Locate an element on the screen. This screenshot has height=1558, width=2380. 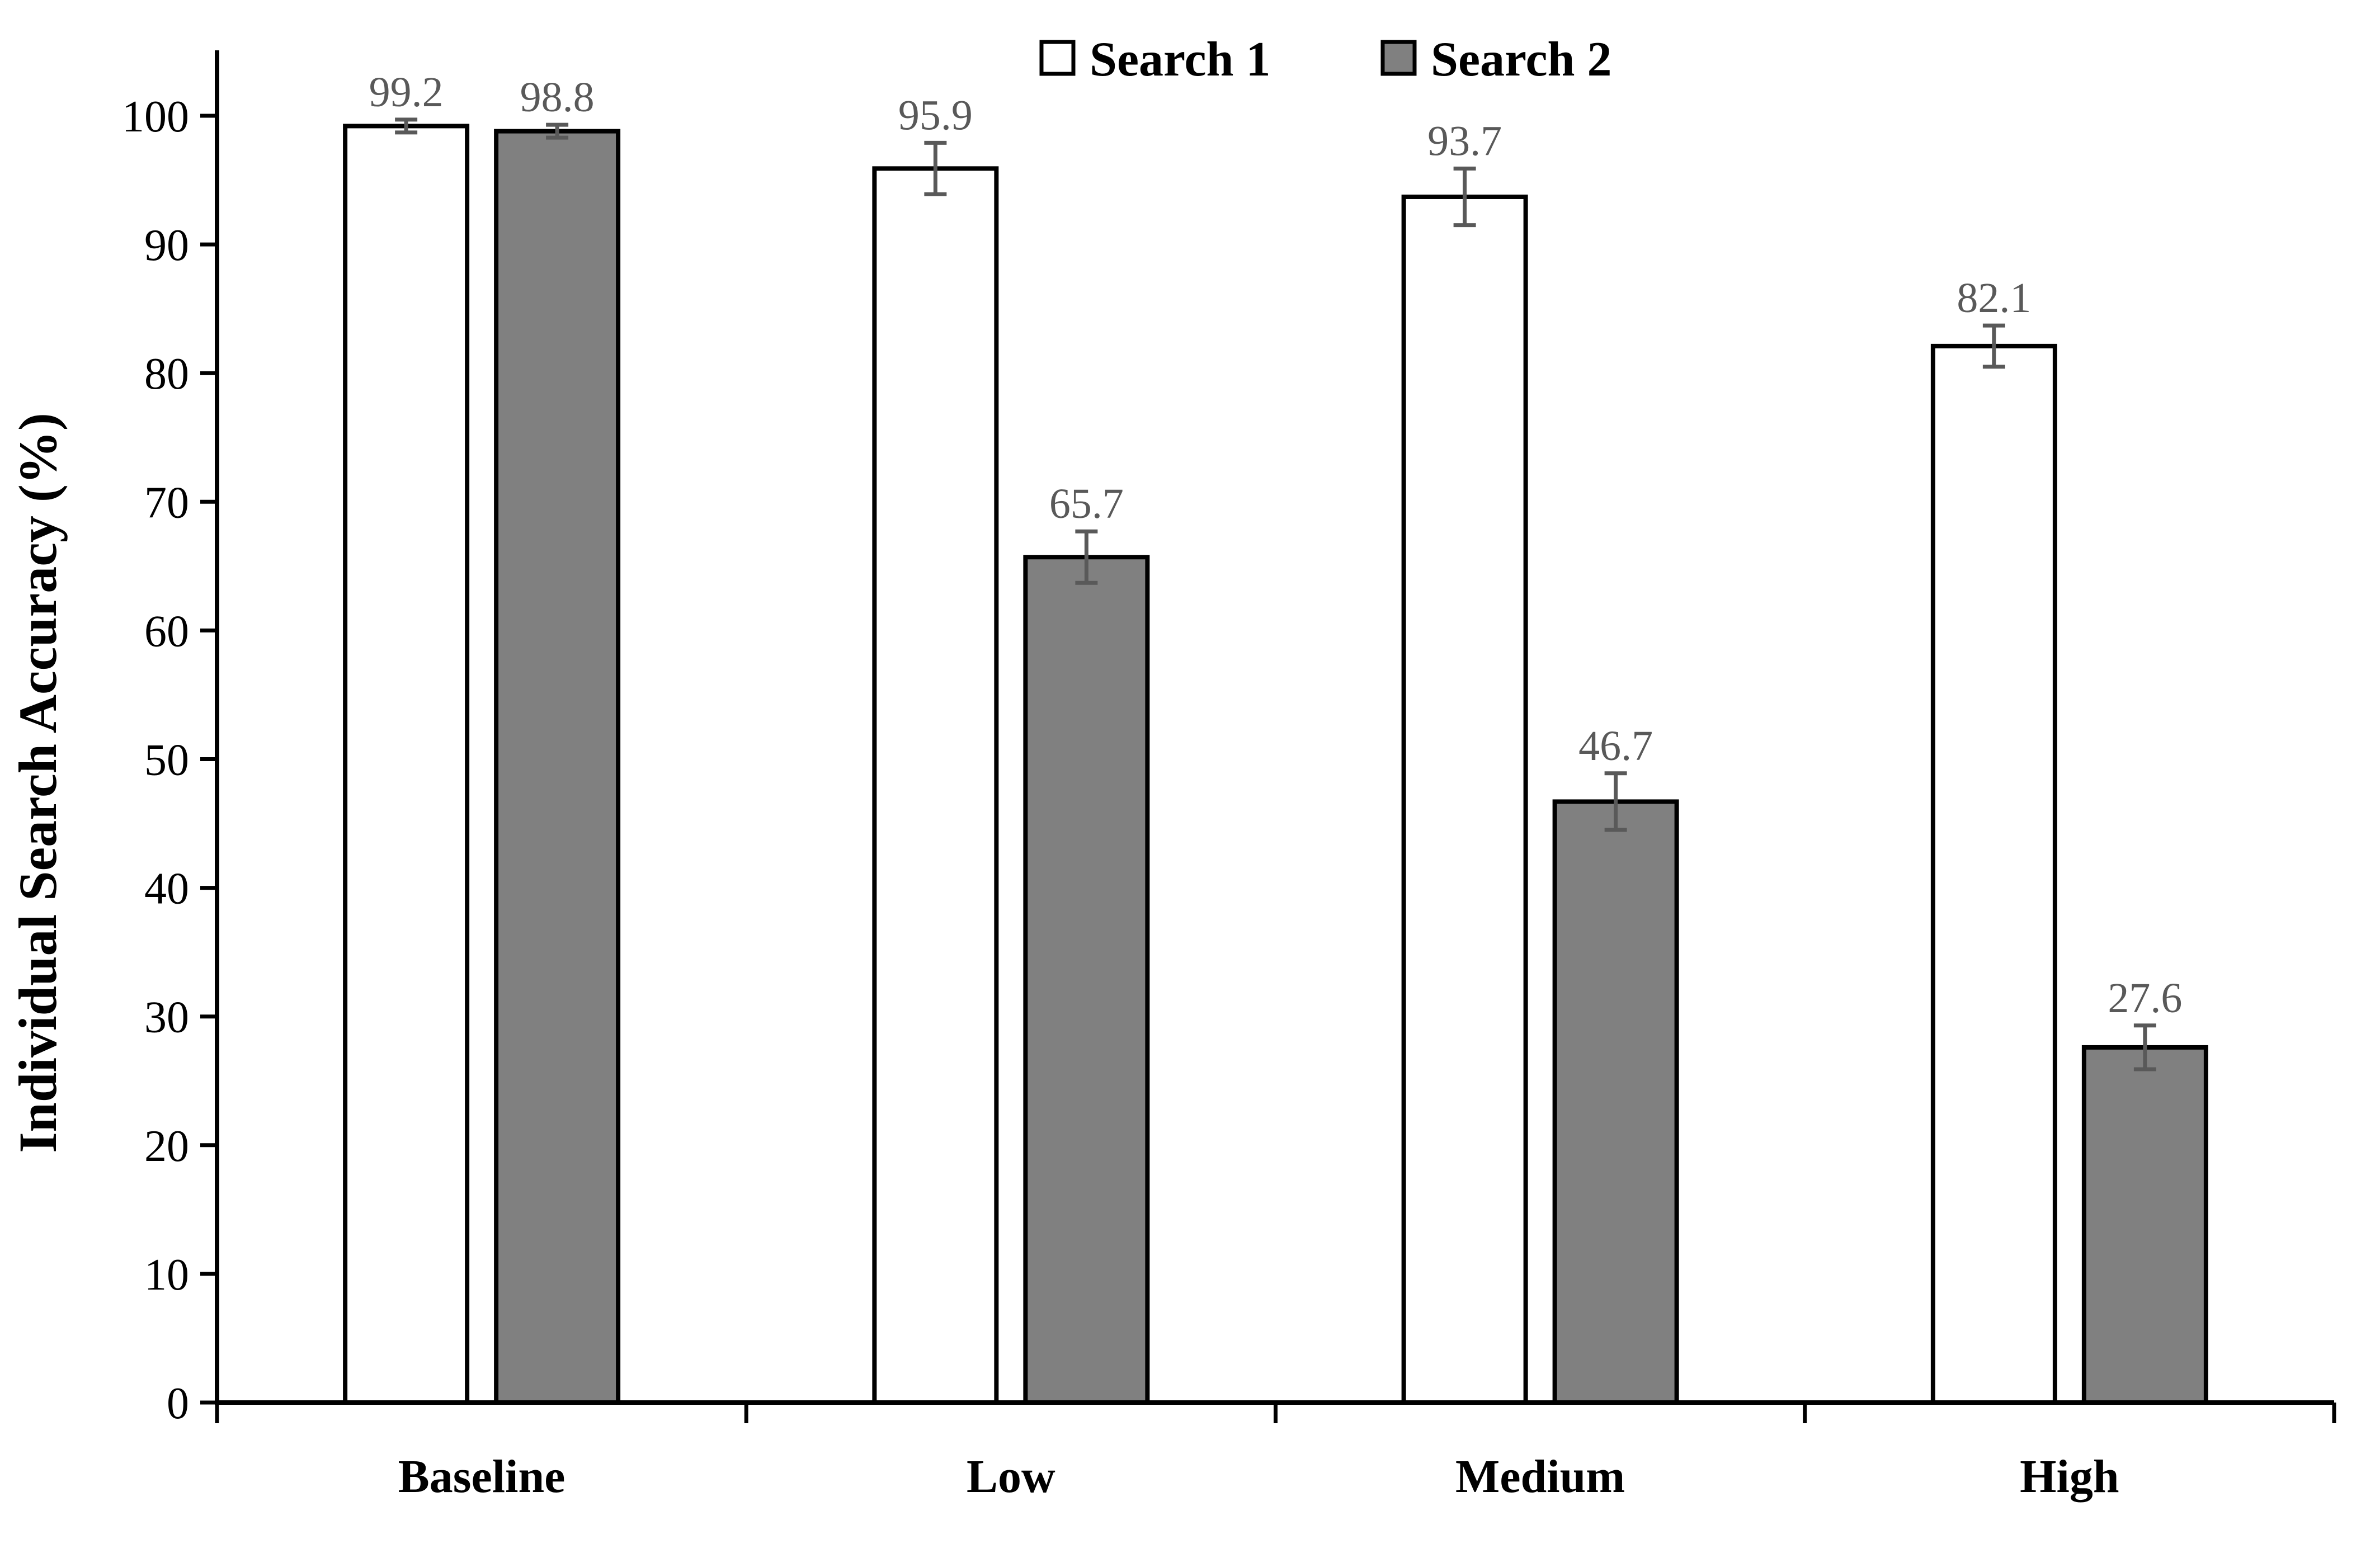
bar-search-2-high is located at coordinates (2144, 1225).